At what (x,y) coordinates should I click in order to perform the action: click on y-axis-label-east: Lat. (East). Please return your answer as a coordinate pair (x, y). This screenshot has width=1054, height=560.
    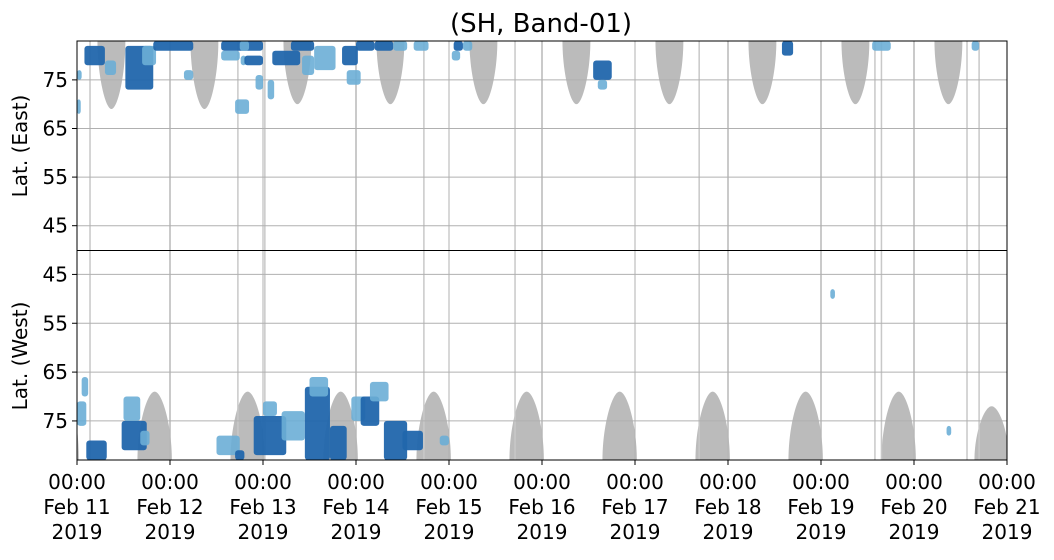
    Looking at the image, I should click on (20, 146).